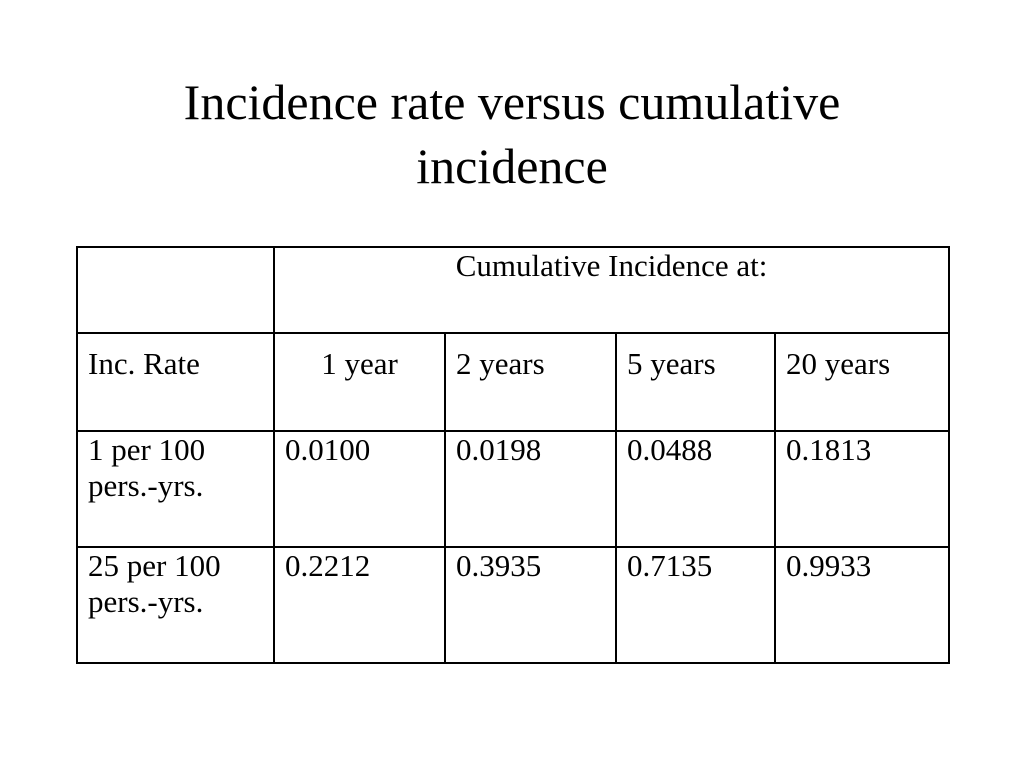 The width and height of the screenshot is (1024, 768). I want to click on cumulative-incidence-header: Cumulative Incidence at:, so click(611, 290).